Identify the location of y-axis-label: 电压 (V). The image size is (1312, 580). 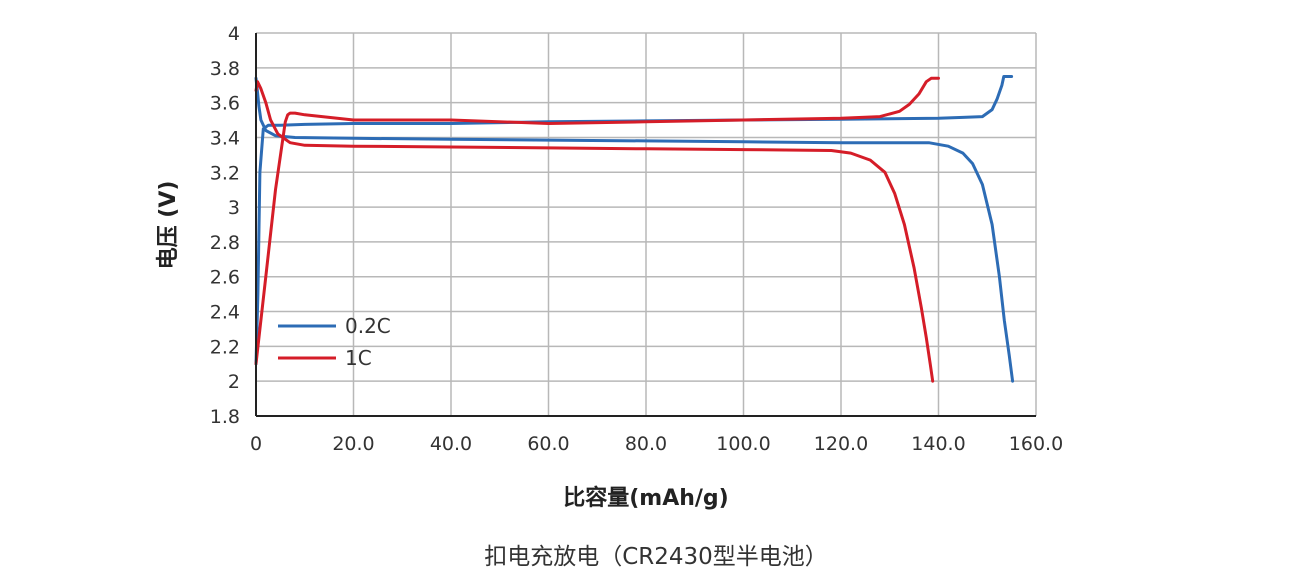
(168, 225).